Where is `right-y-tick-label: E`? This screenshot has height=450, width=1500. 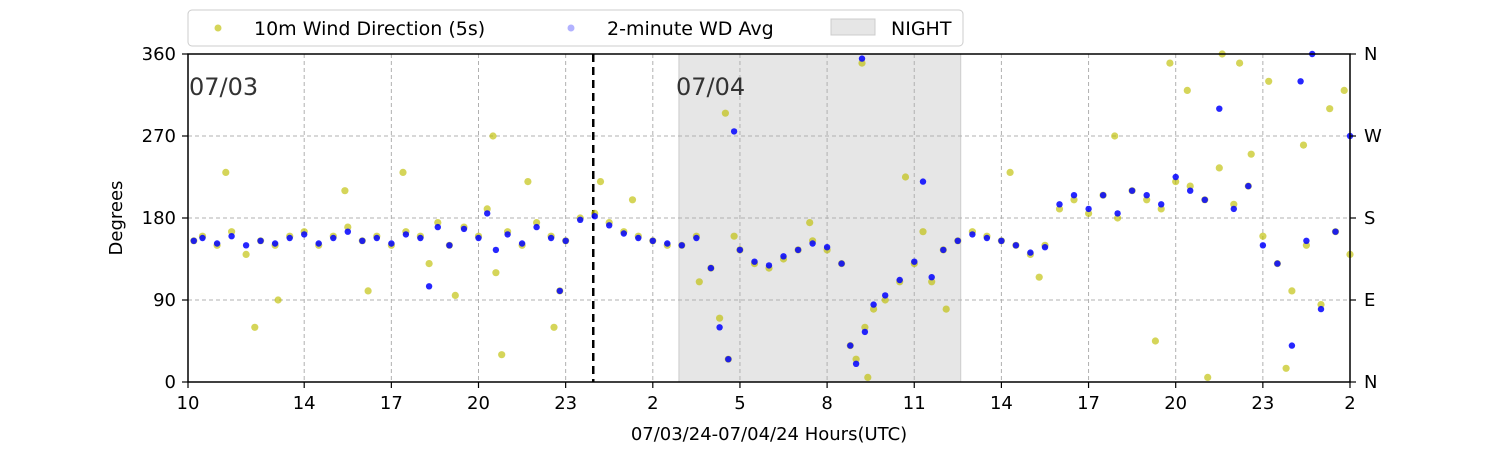 right-y-tick-label: E is located at coordinates (1369, 300).